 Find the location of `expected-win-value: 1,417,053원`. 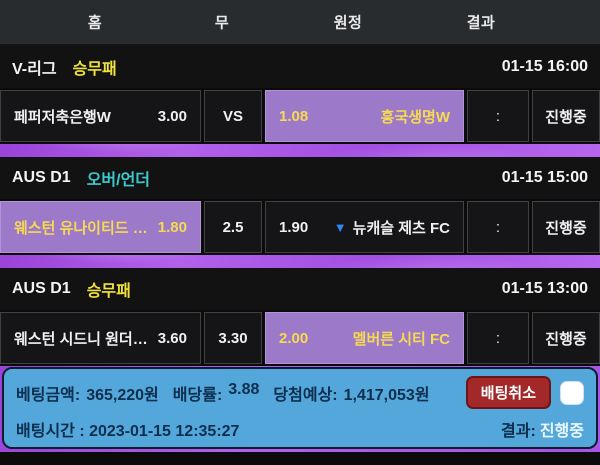

expected-win-value: 1,417,053원 is located at coordinates (386, 395).